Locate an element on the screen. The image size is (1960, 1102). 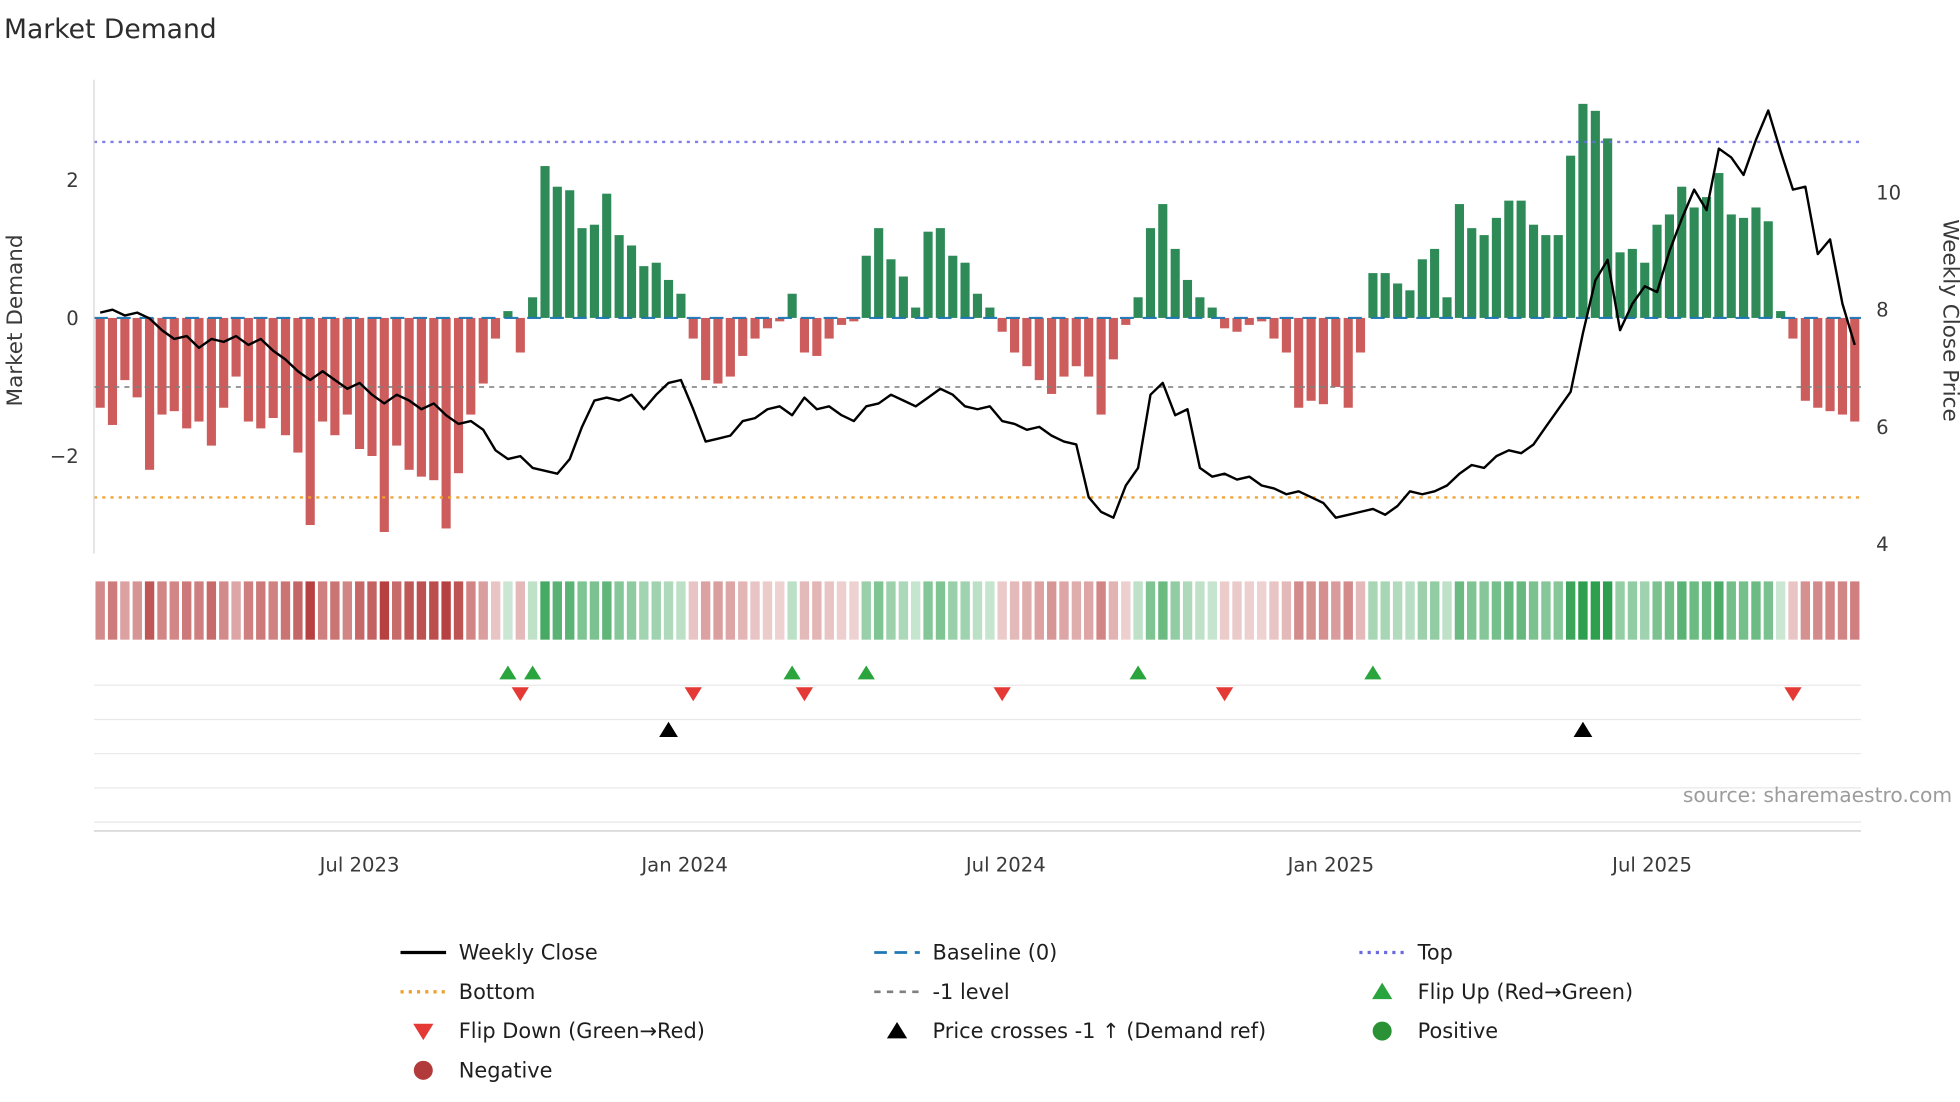
legend-label-flip-down: Flip Down (Green→Red) is located at coordinates (582, 1031).